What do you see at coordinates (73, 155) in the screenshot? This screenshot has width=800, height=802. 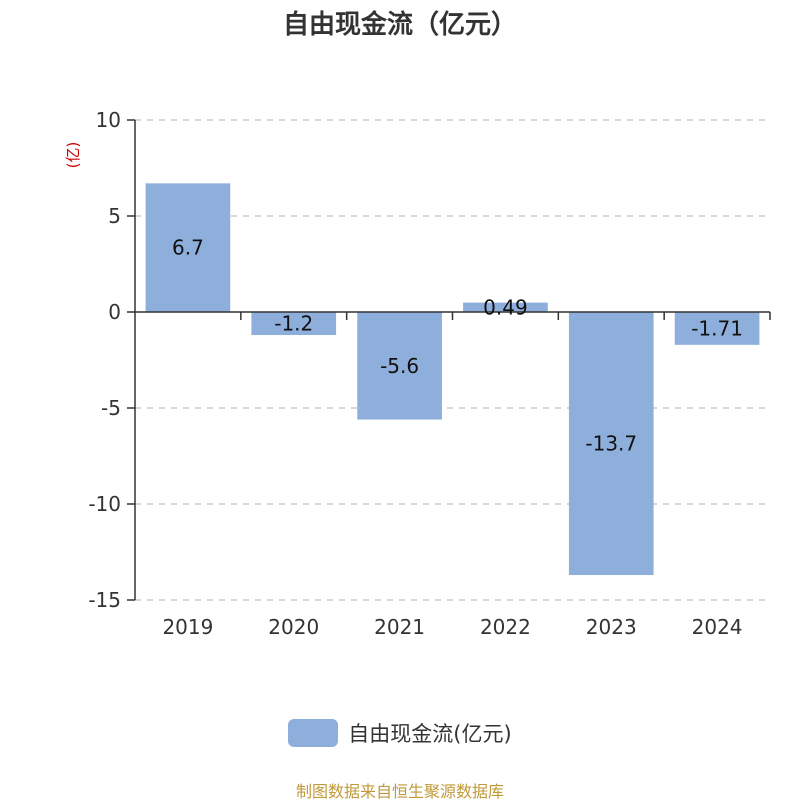 I see `y-axis-unit-label: (亿)` at bounding box center [73, 155].